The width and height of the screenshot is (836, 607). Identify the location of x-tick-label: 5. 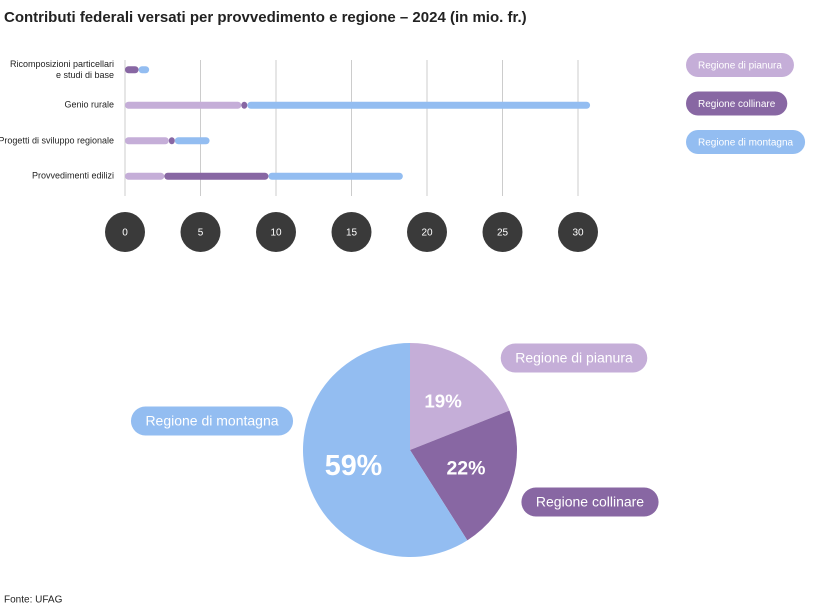
(201, 233).